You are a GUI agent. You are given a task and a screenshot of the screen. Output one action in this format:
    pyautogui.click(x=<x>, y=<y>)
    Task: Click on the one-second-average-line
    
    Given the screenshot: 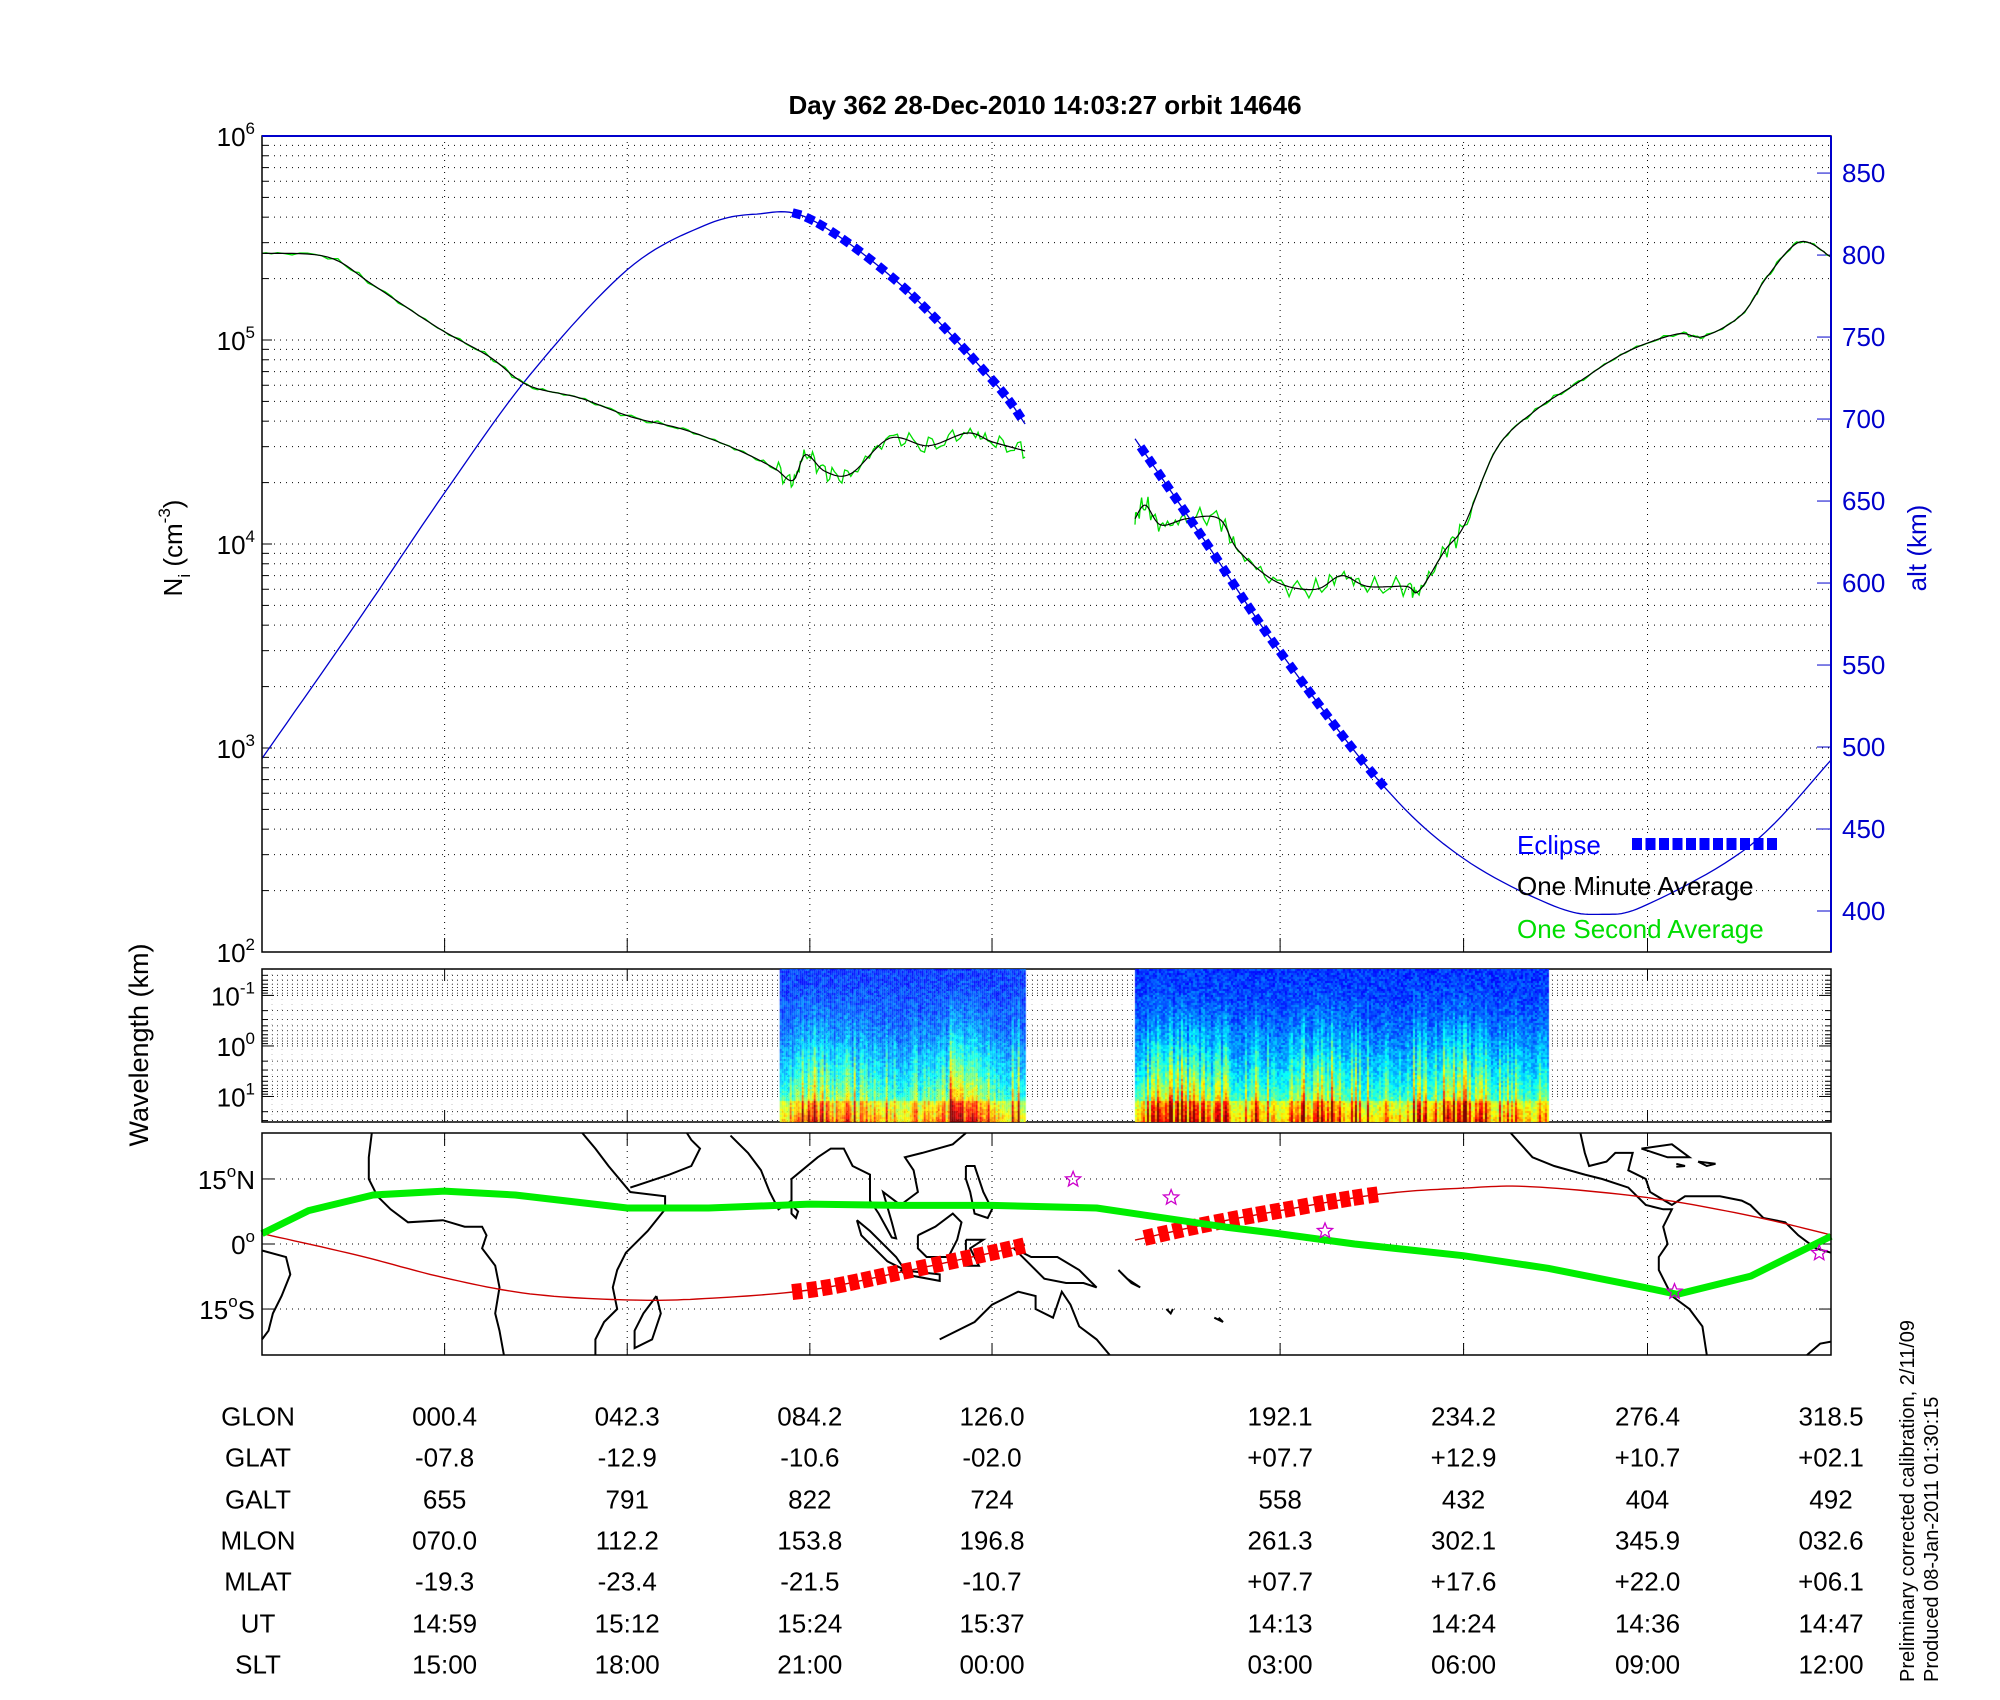 What is the action you would take?
    pyautogui.click(x=1483, y=420)
    